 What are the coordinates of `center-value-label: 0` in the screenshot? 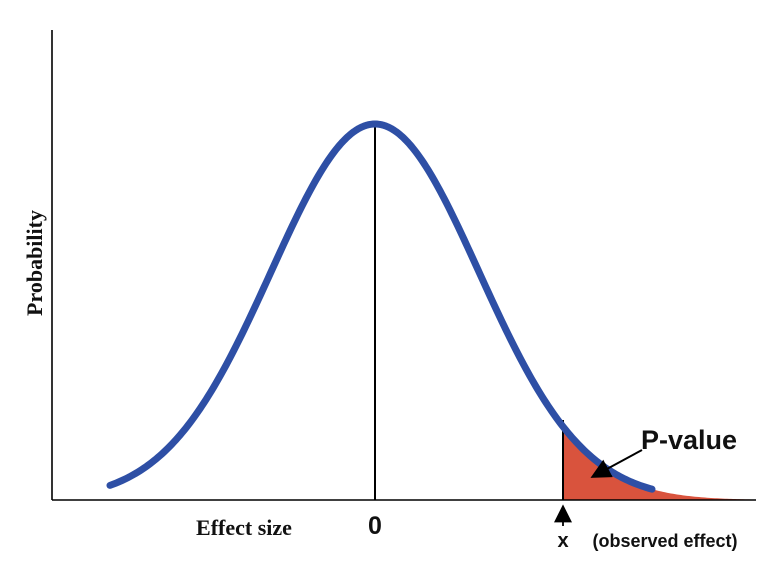 It's located at (375, 526).